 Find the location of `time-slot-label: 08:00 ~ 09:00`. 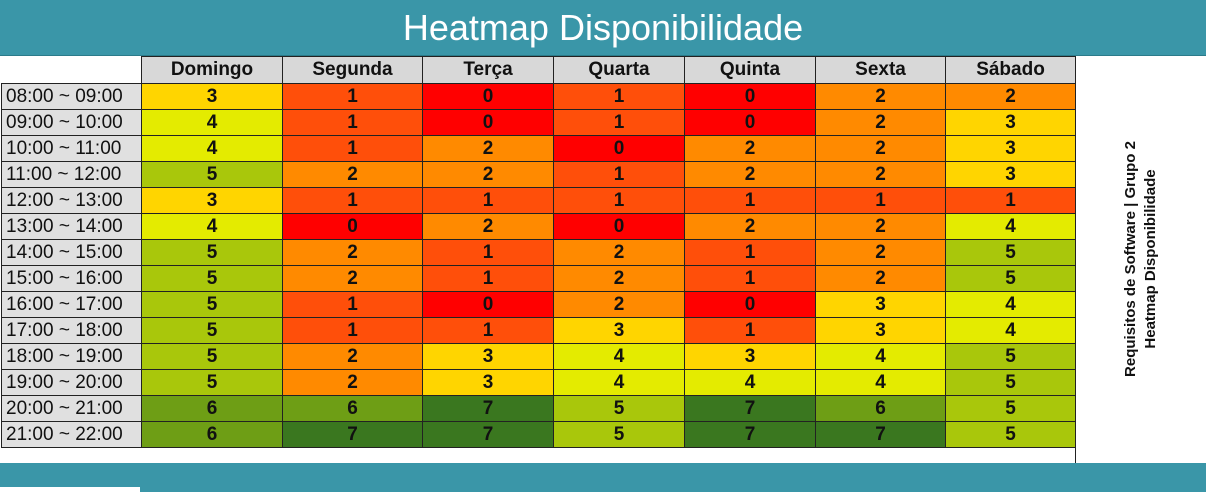

time-slot-label: 08:00 ~ 09:00 is located at coordinates (71, 96).